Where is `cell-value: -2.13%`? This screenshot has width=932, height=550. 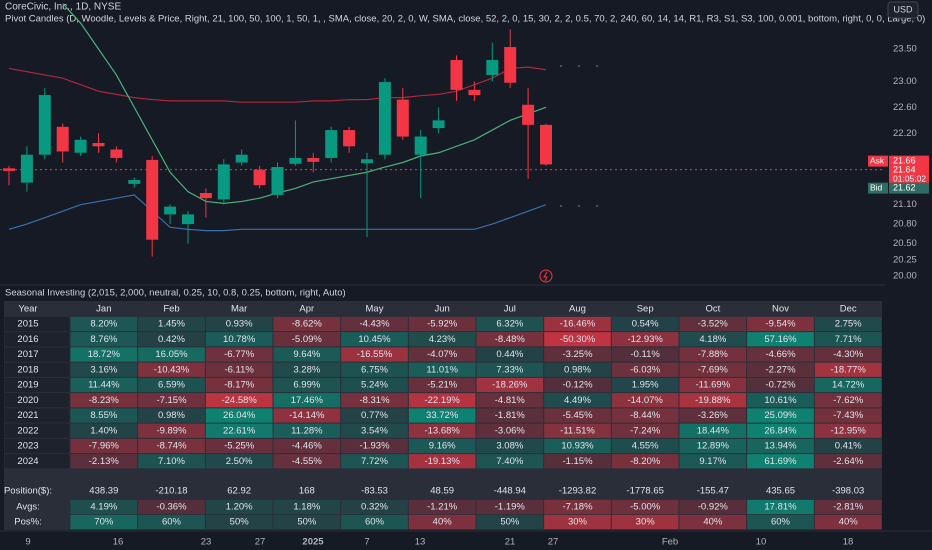 cell-value: -2.13% is located at coordinates (104, 461).